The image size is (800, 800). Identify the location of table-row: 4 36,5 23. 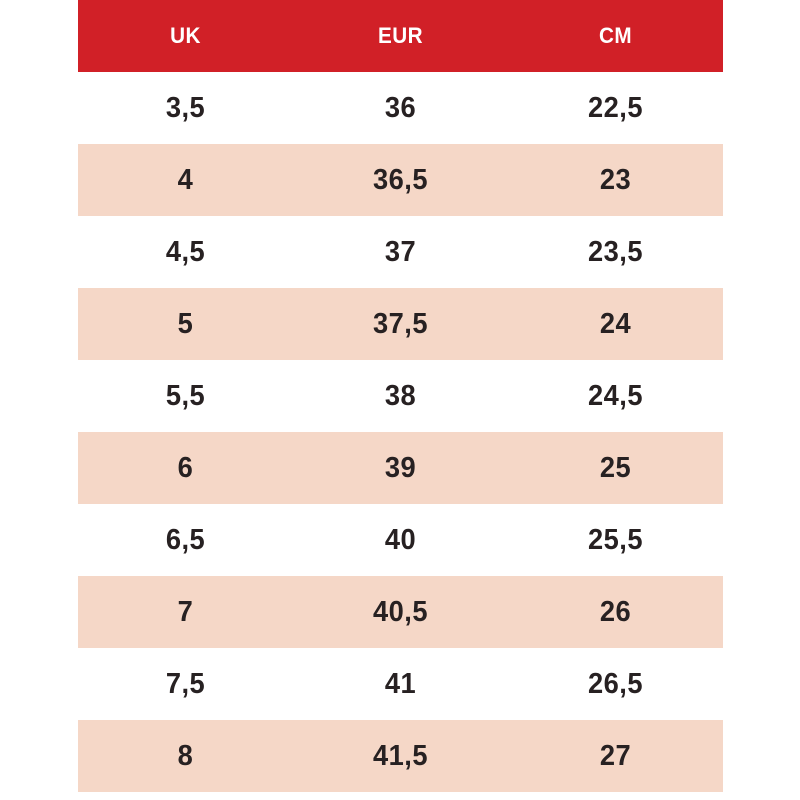
(400, 180).